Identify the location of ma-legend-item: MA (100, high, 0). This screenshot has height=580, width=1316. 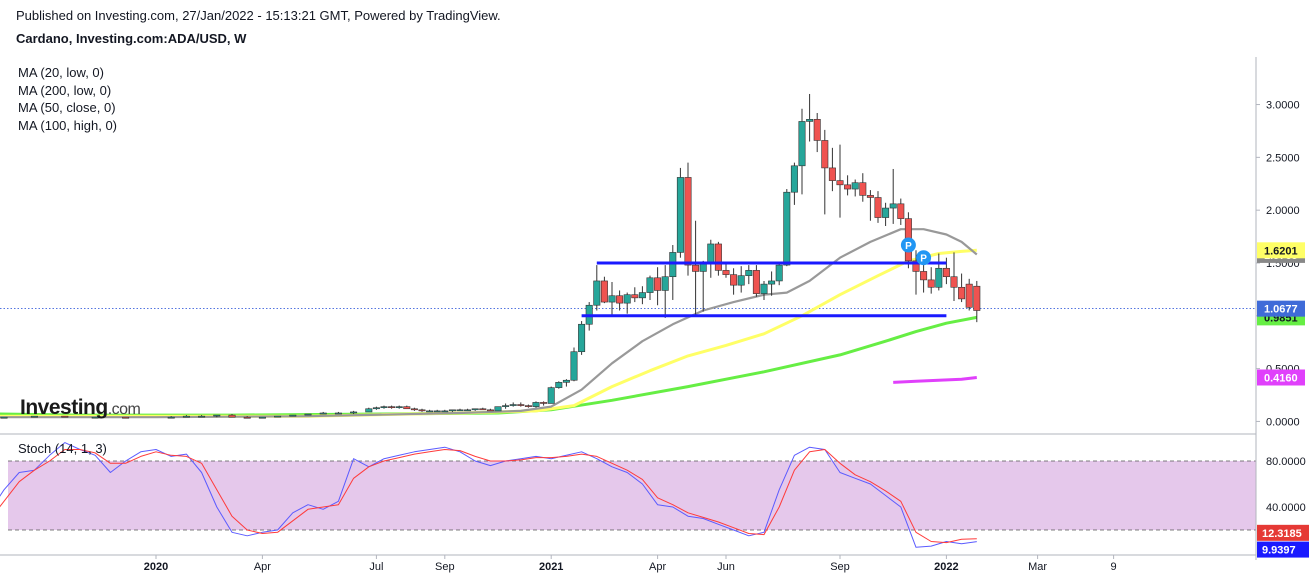
(67, 125).